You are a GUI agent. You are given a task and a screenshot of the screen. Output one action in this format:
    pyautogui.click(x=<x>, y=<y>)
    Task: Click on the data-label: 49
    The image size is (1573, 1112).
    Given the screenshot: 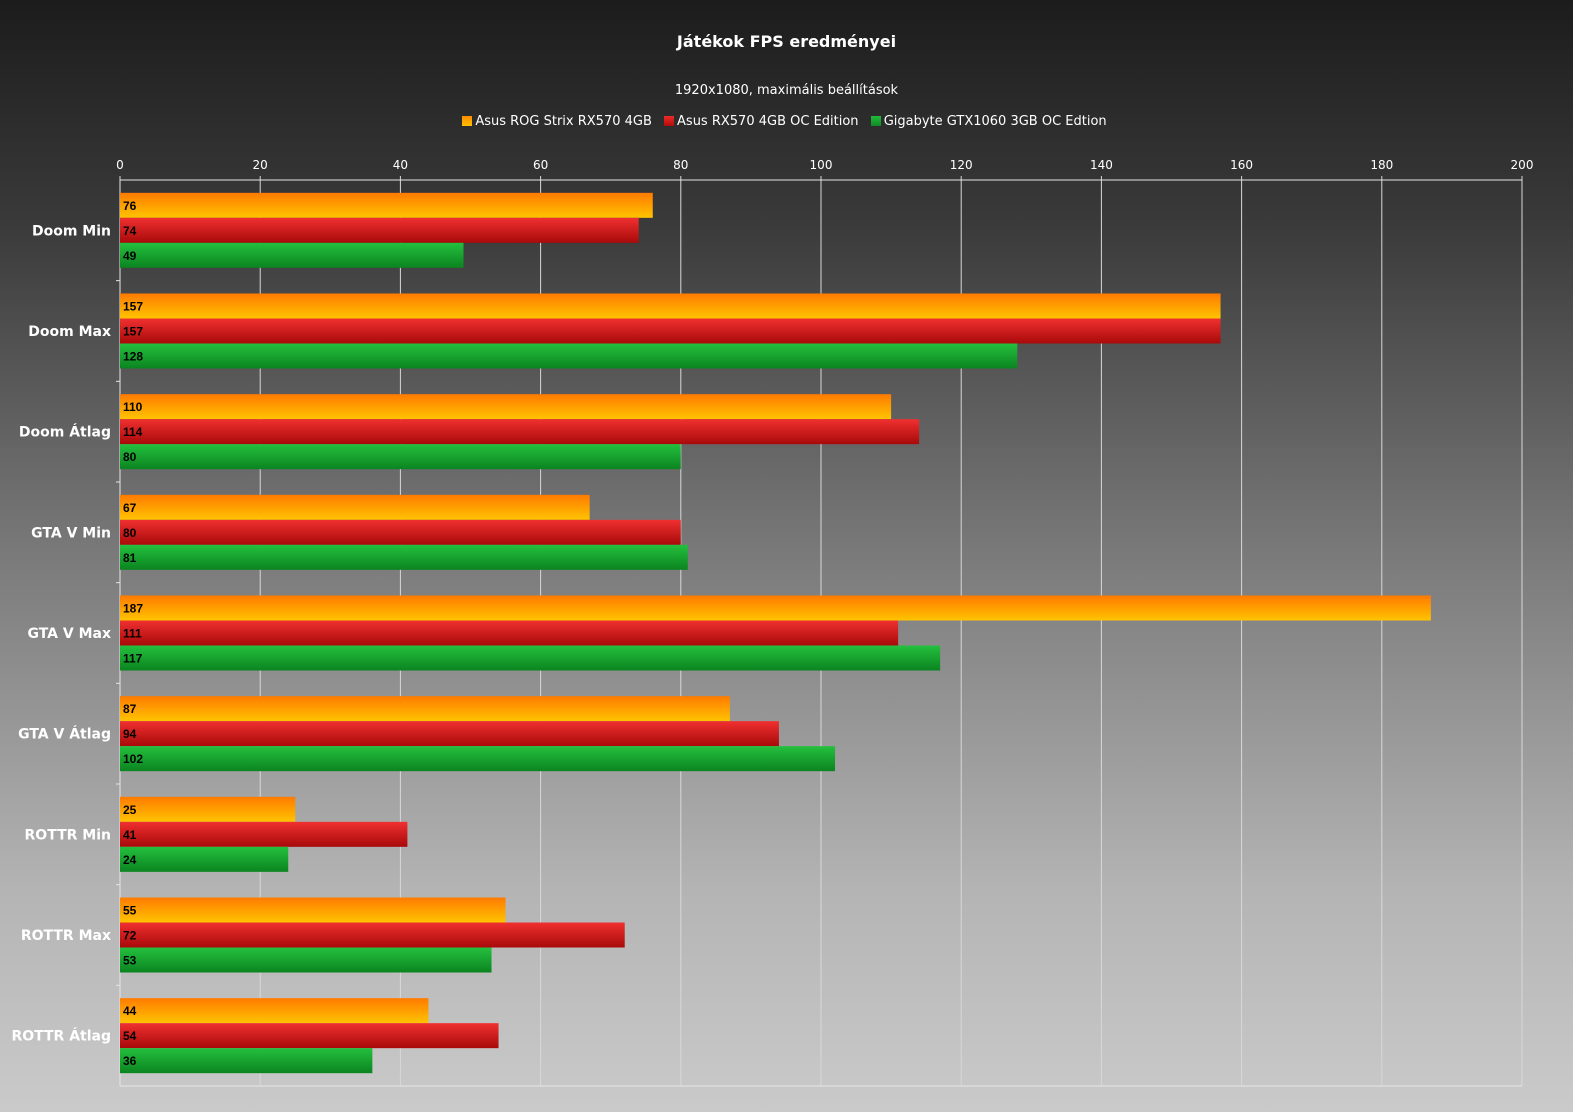 What is the action you would take?
    pyautogui.click(x=130, y=256)
    